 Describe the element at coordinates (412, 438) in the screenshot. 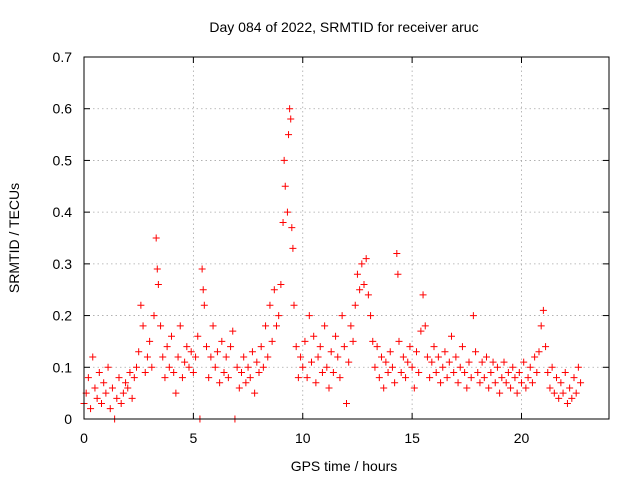

I see `x-tick-label: 15` at that location.